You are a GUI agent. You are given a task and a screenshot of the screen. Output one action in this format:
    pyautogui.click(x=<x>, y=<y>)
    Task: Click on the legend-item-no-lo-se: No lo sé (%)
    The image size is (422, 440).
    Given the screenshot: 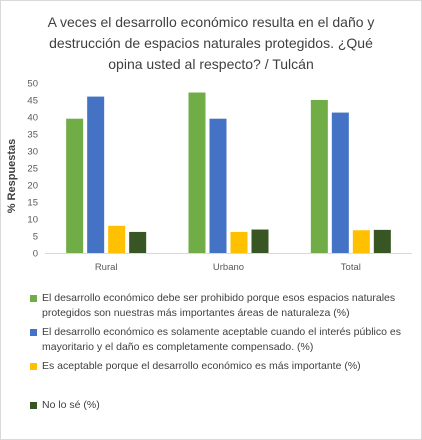 What is the action you would take?
    pyautogui.click(x=222, y=405)
    